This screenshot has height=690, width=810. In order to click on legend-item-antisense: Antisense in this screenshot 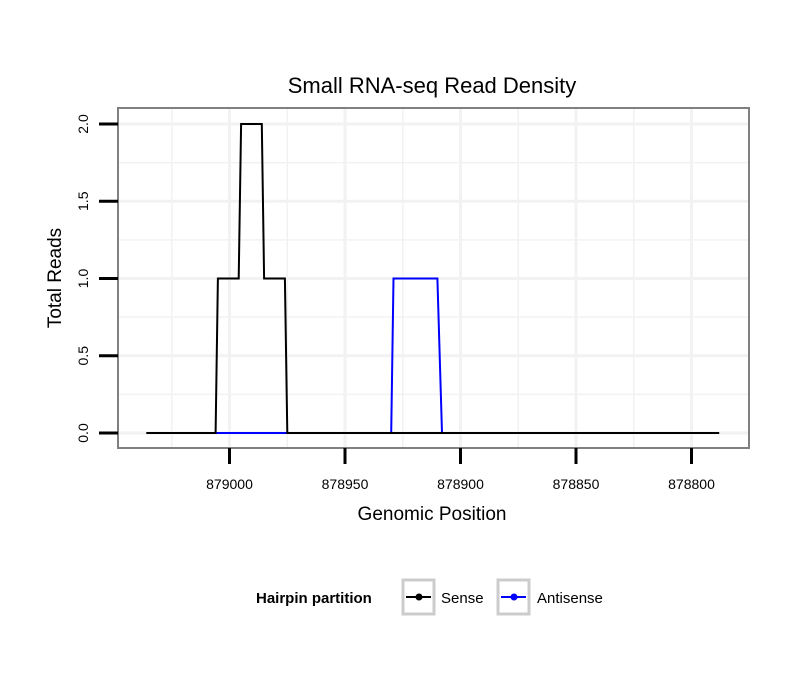, I will do `click(549, 597)`.